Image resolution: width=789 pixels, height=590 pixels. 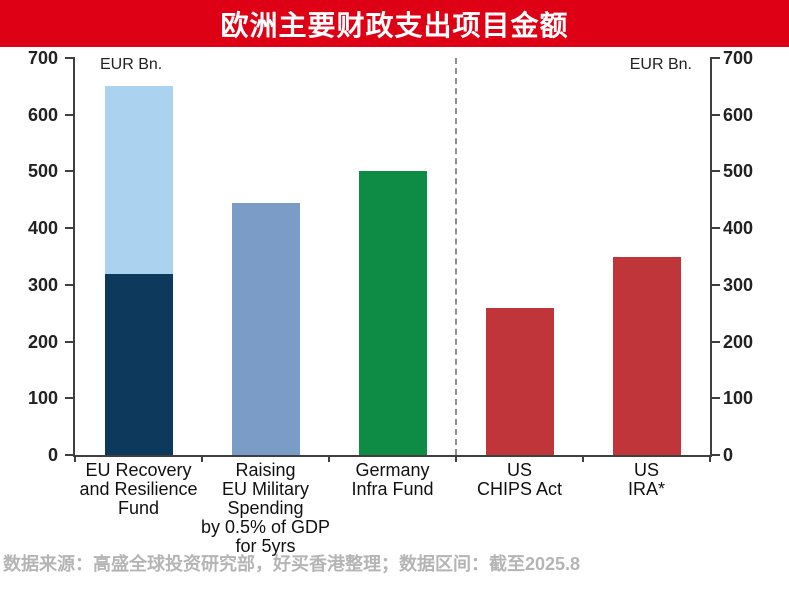 I want to click on y-axis-left-tick-label: 0, so click(x=52, y=455).